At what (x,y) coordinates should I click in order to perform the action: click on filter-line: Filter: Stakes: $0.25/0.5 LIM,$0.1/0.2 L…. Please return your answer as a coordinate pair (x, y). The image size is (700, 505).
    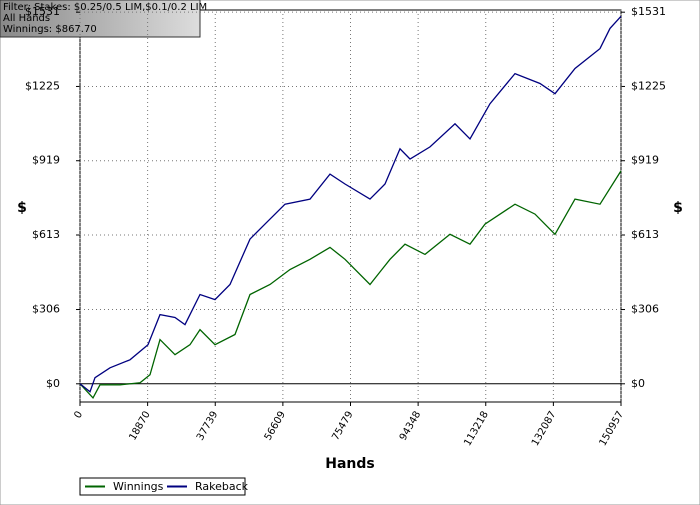
    Looking at the image, I should click on (105, 7).